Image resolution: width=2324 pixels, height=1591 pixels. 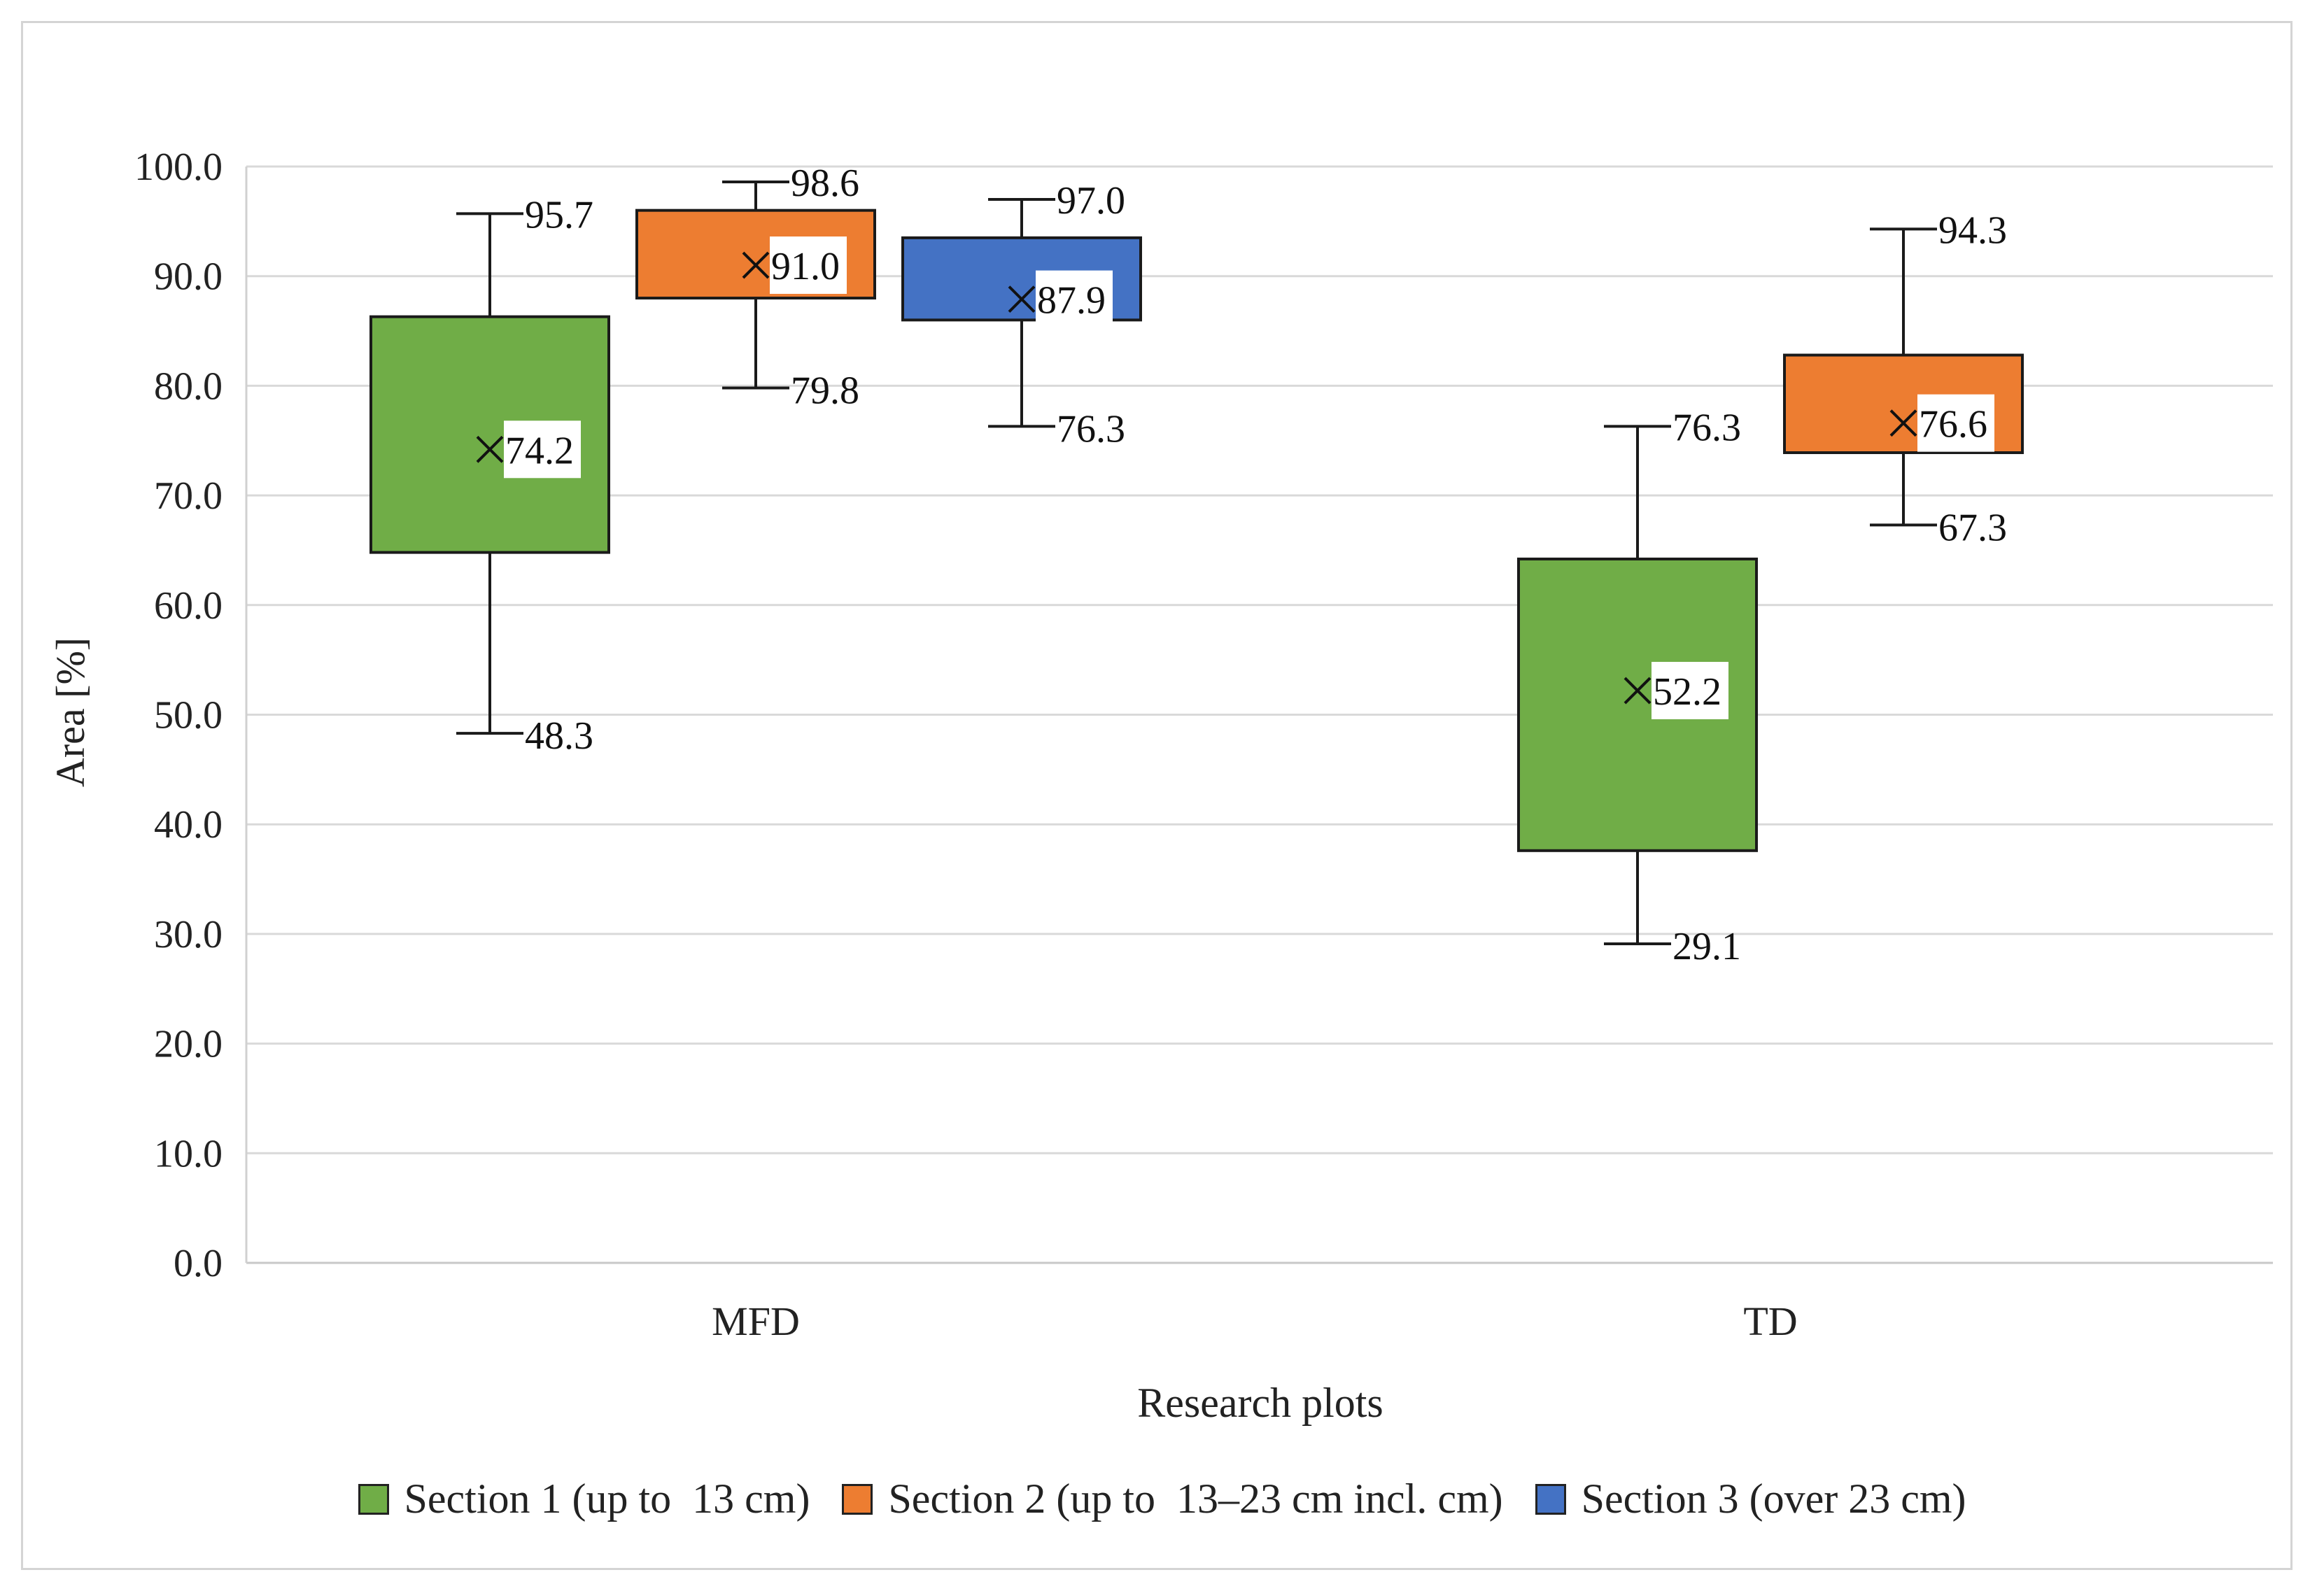 I want to click on y-tick-label: 10.0, so click(x=188, y=1153).